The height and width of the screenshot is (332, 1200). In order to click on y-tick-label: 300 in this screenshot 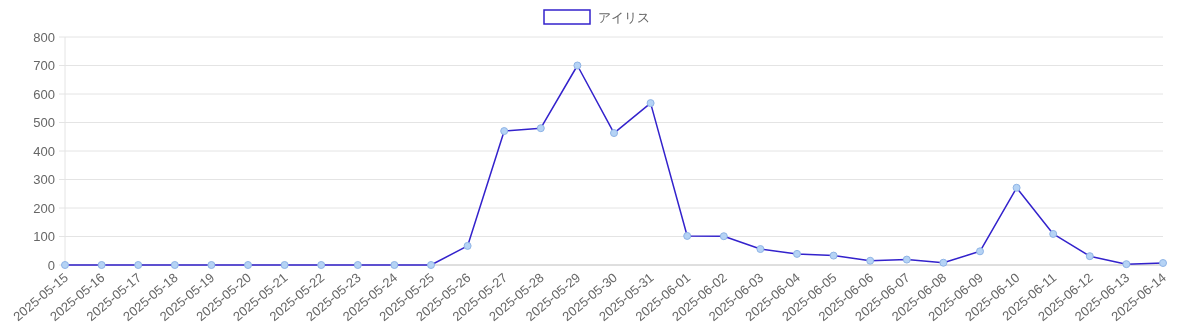, I will do `click(44, 179)`.